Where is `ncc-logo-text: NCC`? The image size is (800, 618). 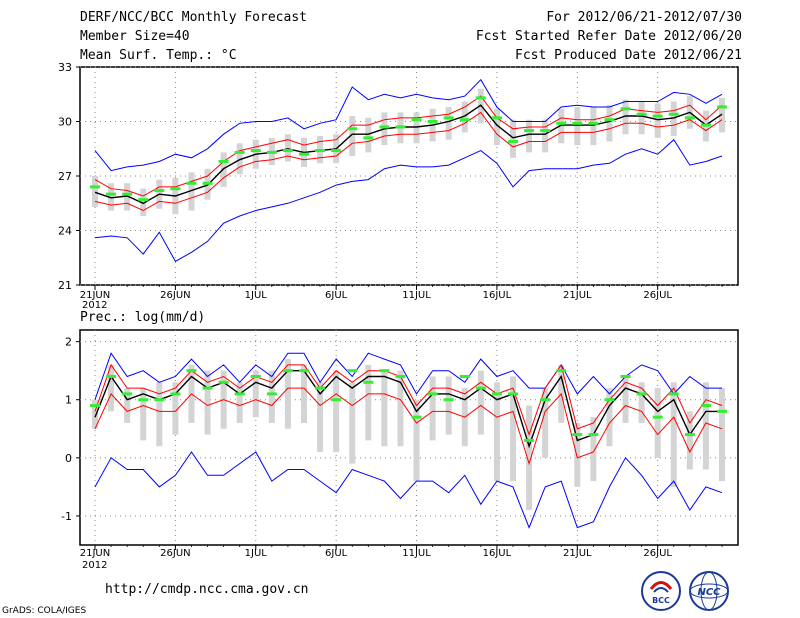
ncc-logo-text: NCC is located at coordinates (709, 592).